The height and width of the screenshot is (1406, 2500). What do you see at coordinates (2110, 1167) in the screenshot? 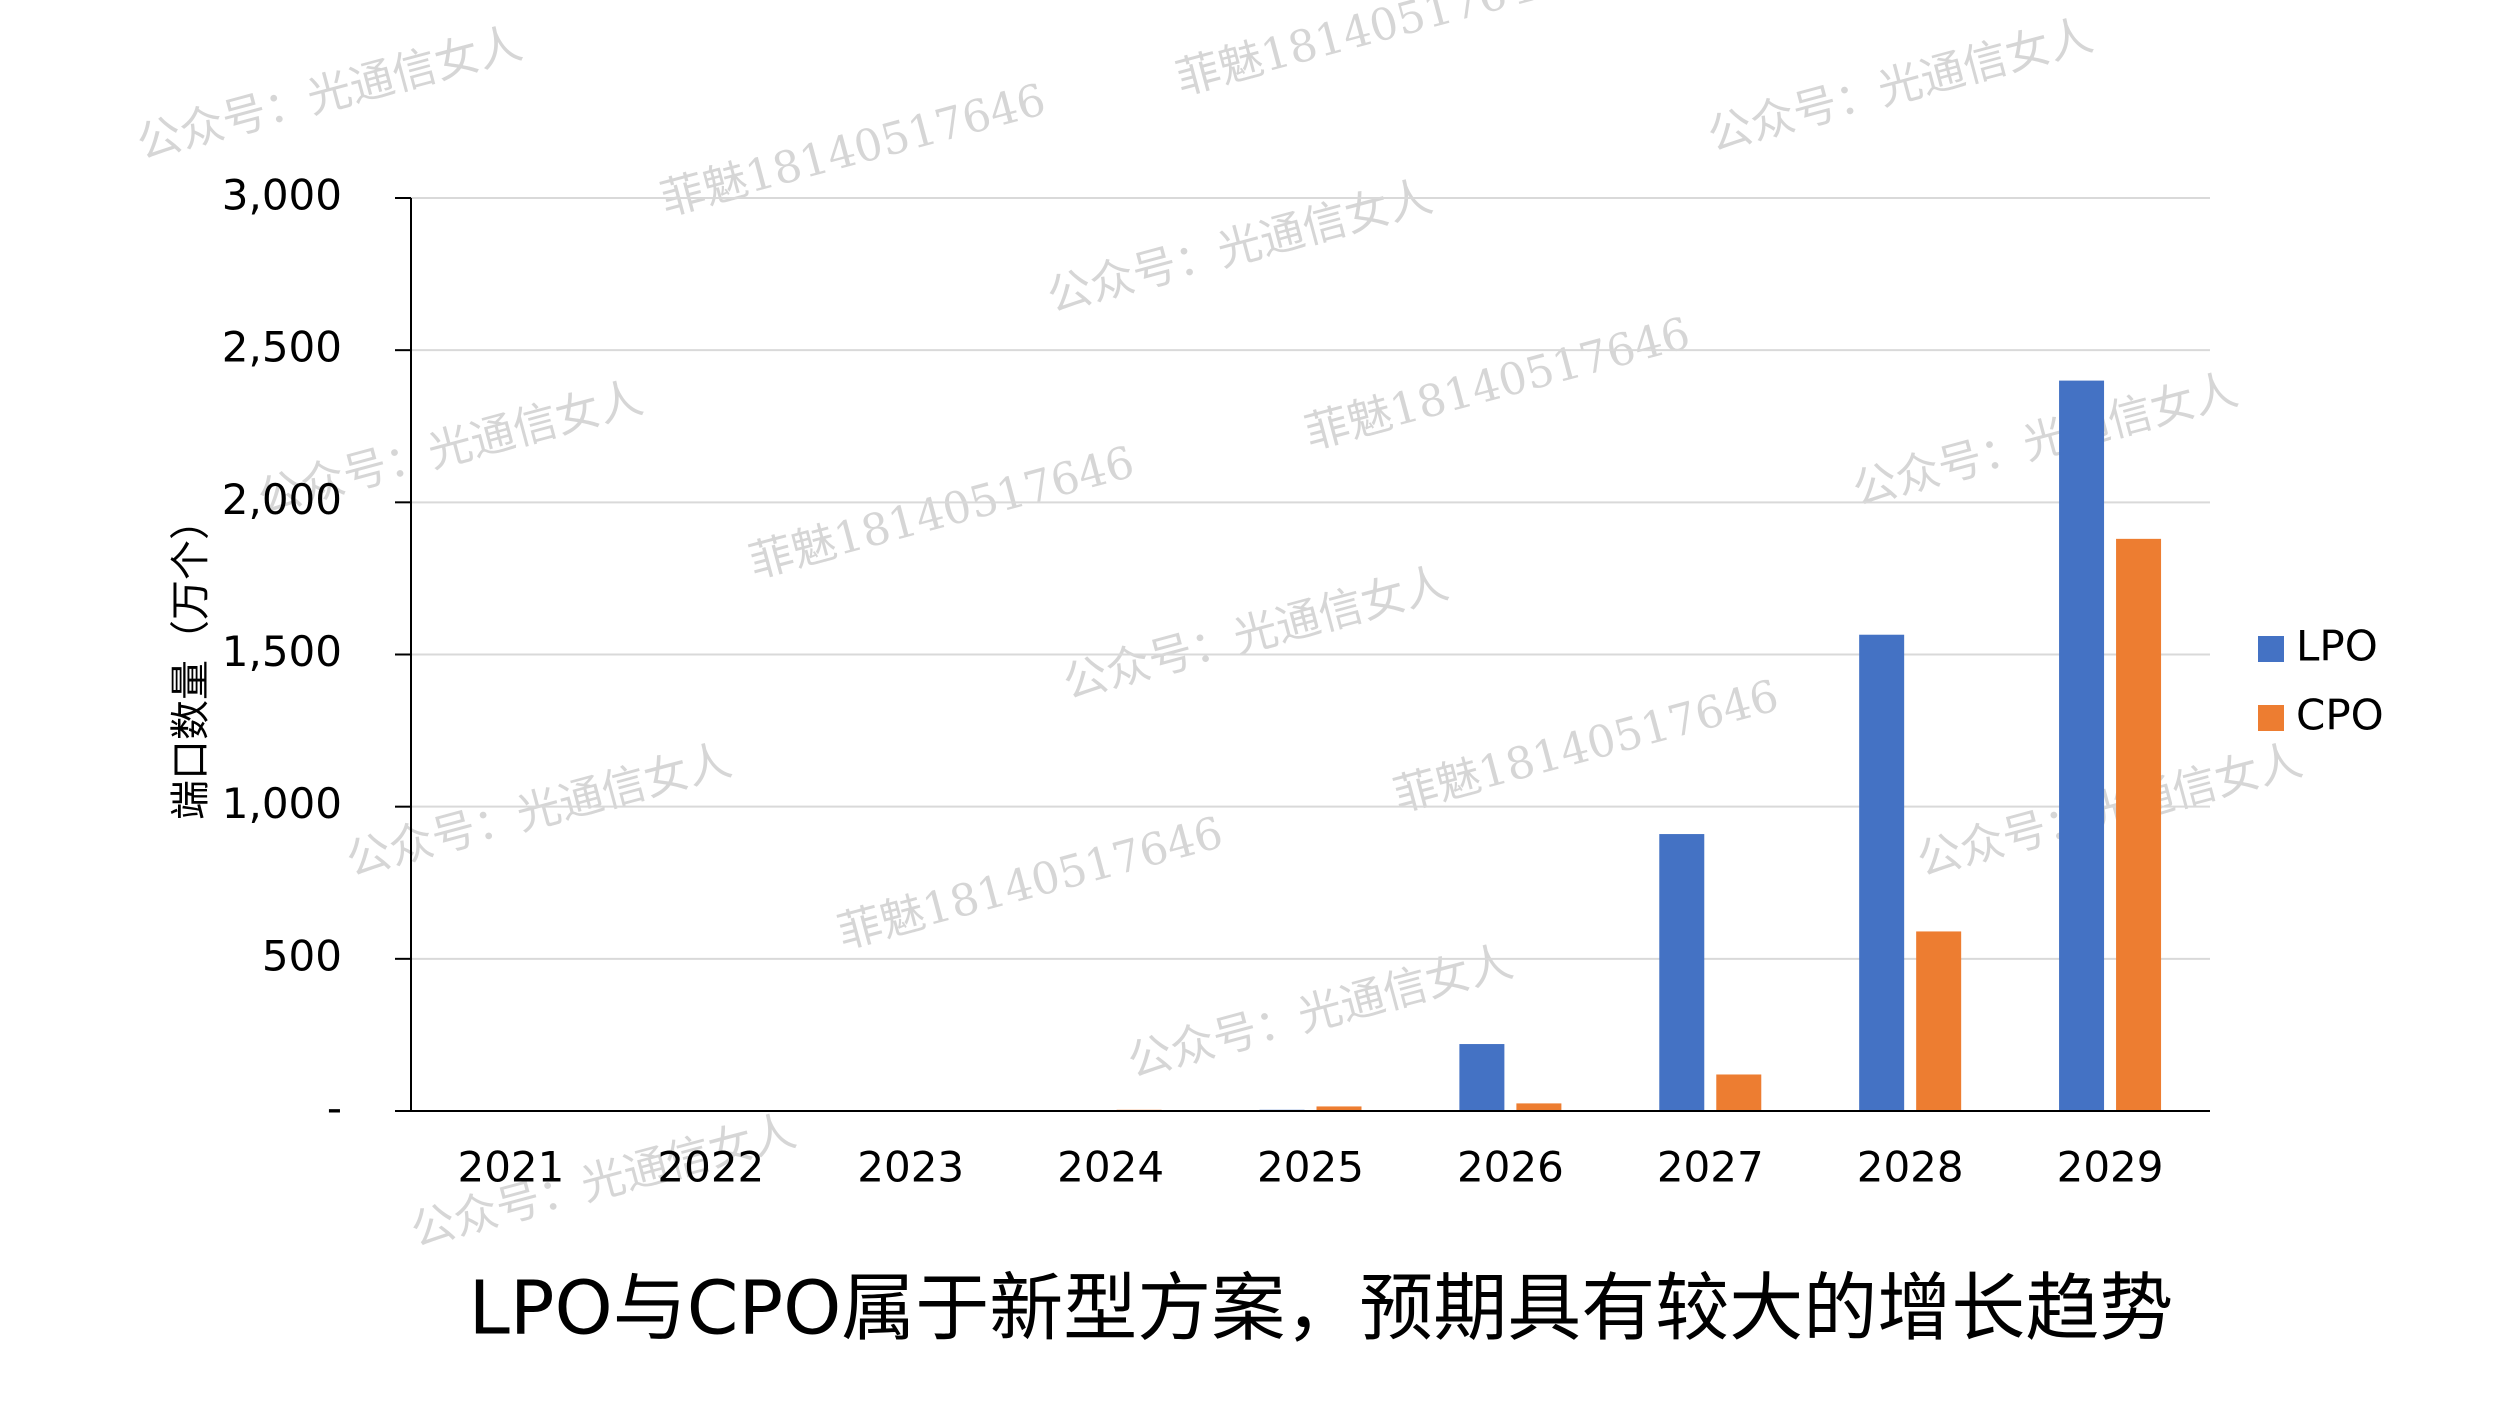
I see `x-tick-label: 2029` at bounding box center [2110, 1167].